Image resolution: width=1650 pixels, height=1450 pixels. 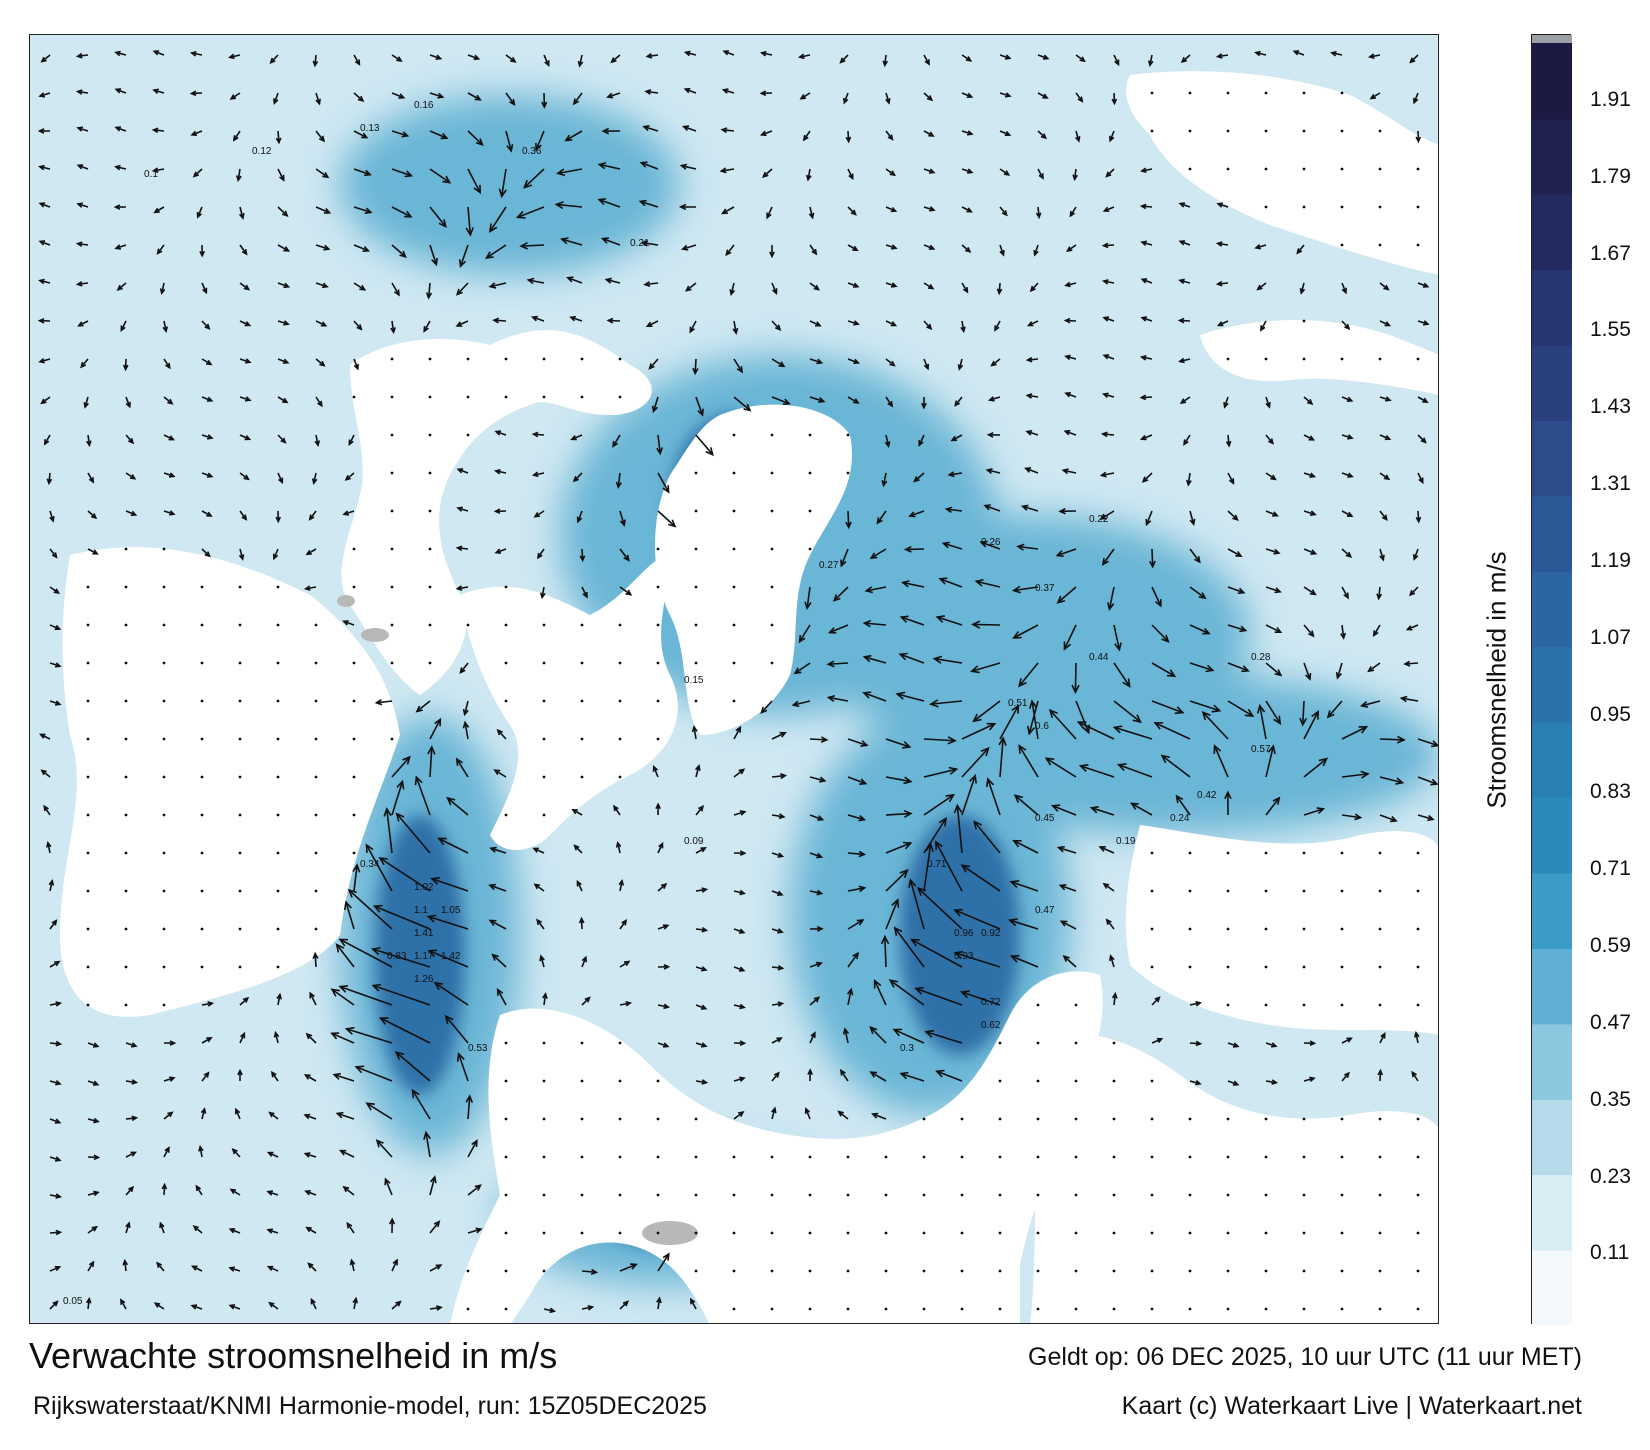 I want to click on island-marker, so click(x=375, y=635).